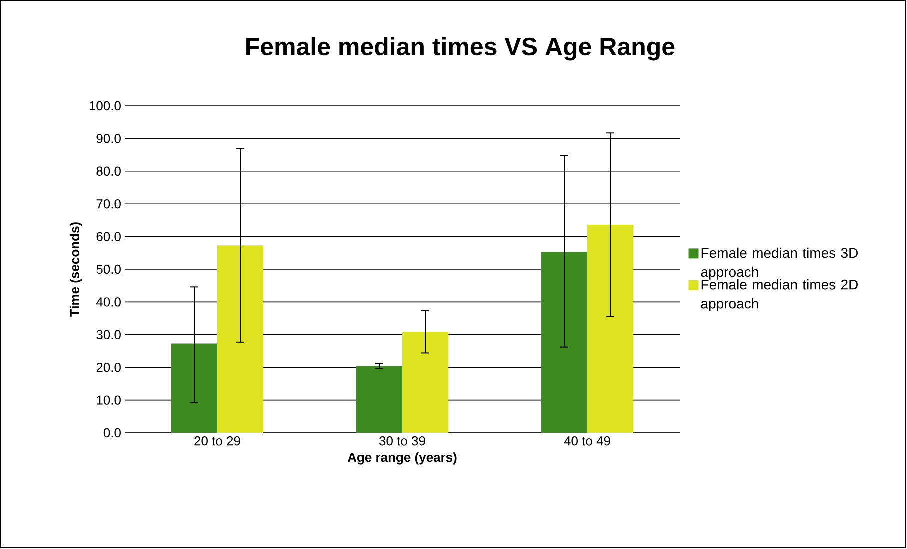 This screenshot has height=549, width=907. I want to click on y-axis-title: Time (seconds), so click(76, 269).